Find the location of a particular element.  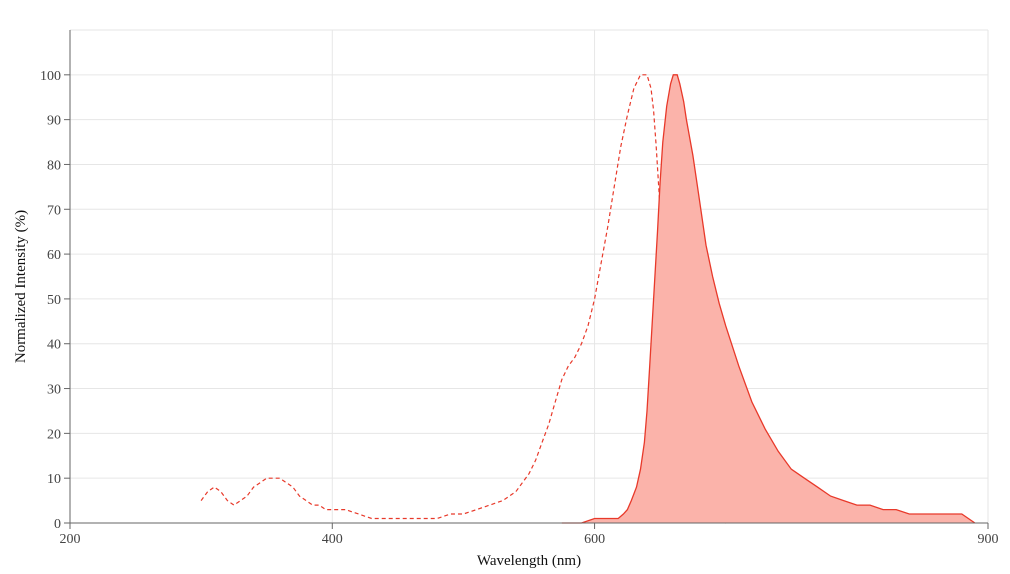

x-tick-label: 400 is located at coordinates (332, 539).